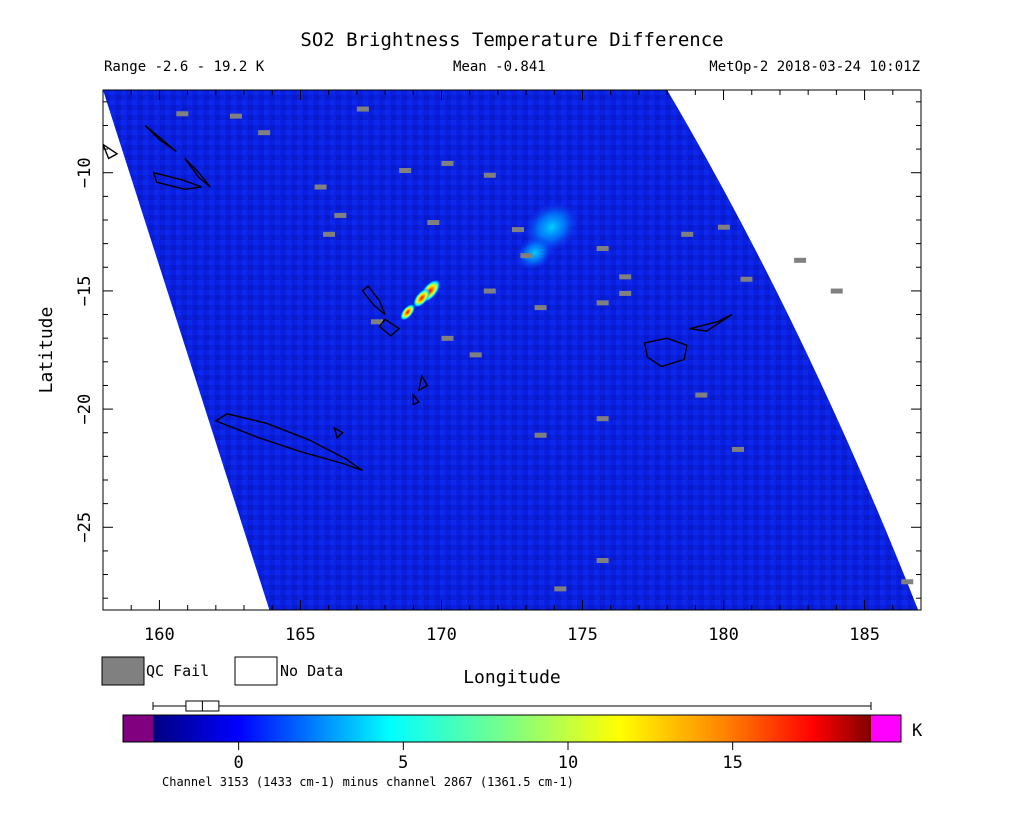 This screenshot has height=817, width=1024. Describe the element at coordinates (732, 763) in the screenshot. I see `colorbar-tick-label: 15` at that location.